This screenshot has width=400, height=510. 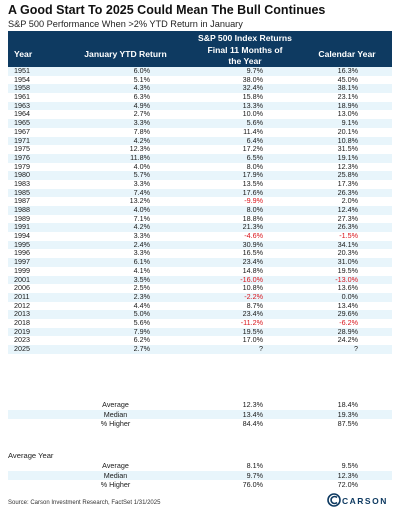 What do you see at coordinates (141, 227) in the screenshot?
I see `cell-january-ytd: 4.2%` at bounding box center [141, 227].